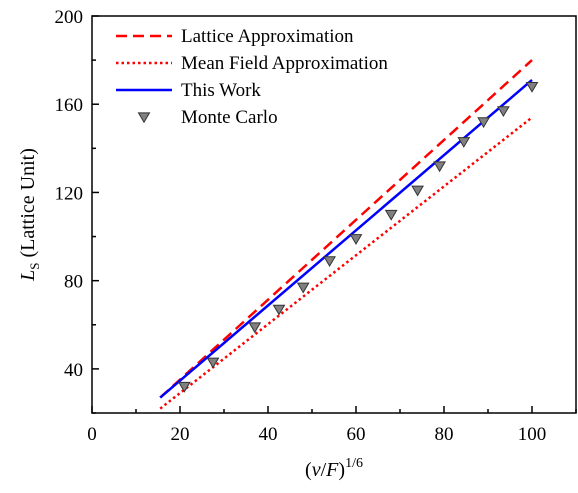 This screenshot has width=578, height=493. I want to click on x-title-open: (, so click(308, 470).